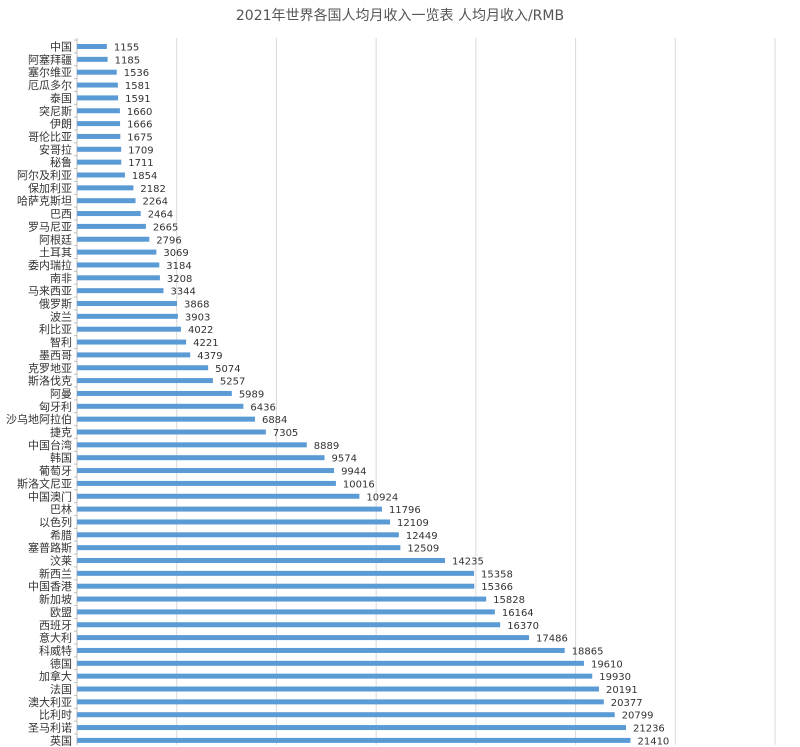  I want to click on data-label: 17486, so click(552, 639).